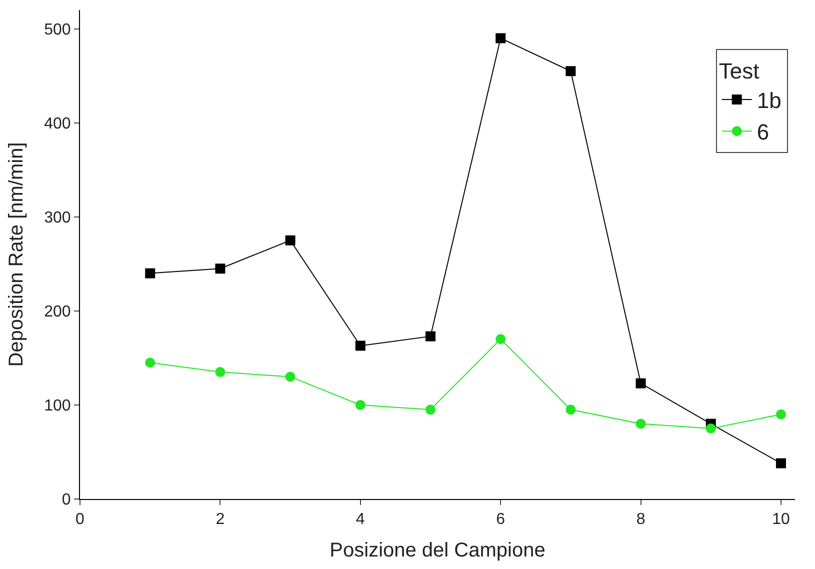 The height and width of the screenshot is (569, 815). What do you see at coordinates (769, 101) in the screenshot?
I see `legend-label: 1b` at bounding box center [769, 101].